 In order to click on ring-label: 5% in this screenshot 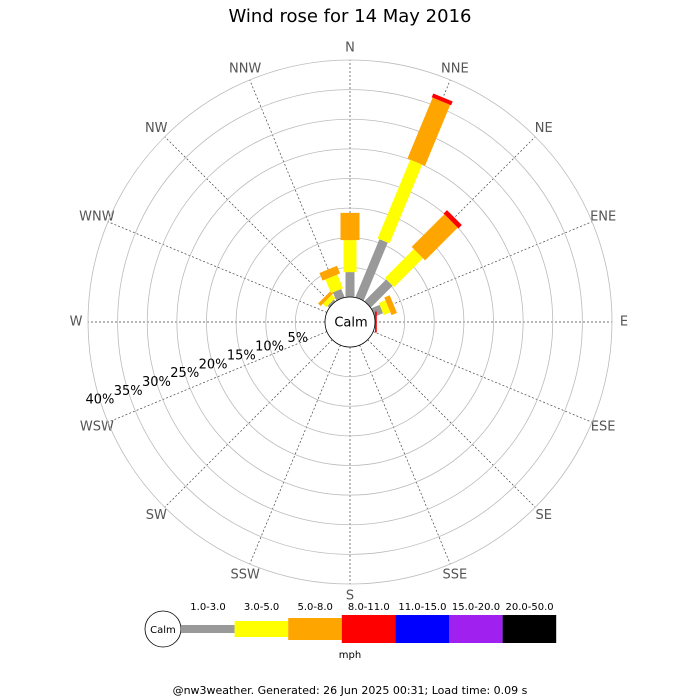, I will do `click(298, 338)`.